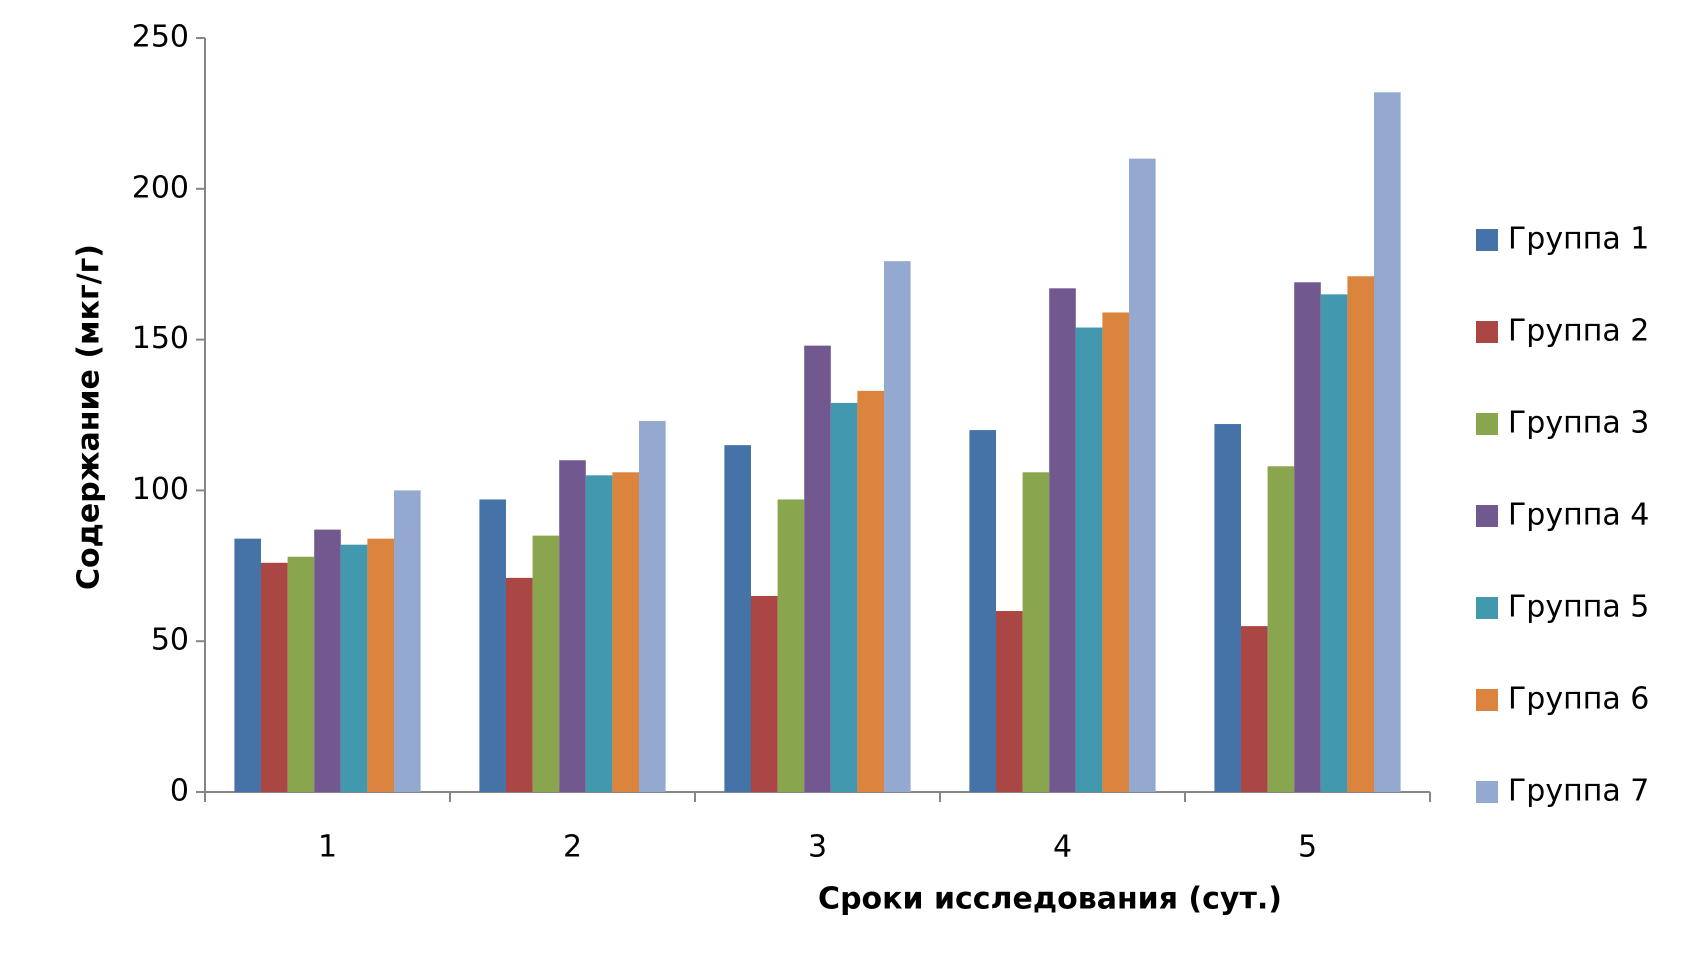 The height and width of the screenshot is (954, 1686). Describe the element at coordinates (327, 847) in the screenshot. I see `x-tick-label: 1` at that location.